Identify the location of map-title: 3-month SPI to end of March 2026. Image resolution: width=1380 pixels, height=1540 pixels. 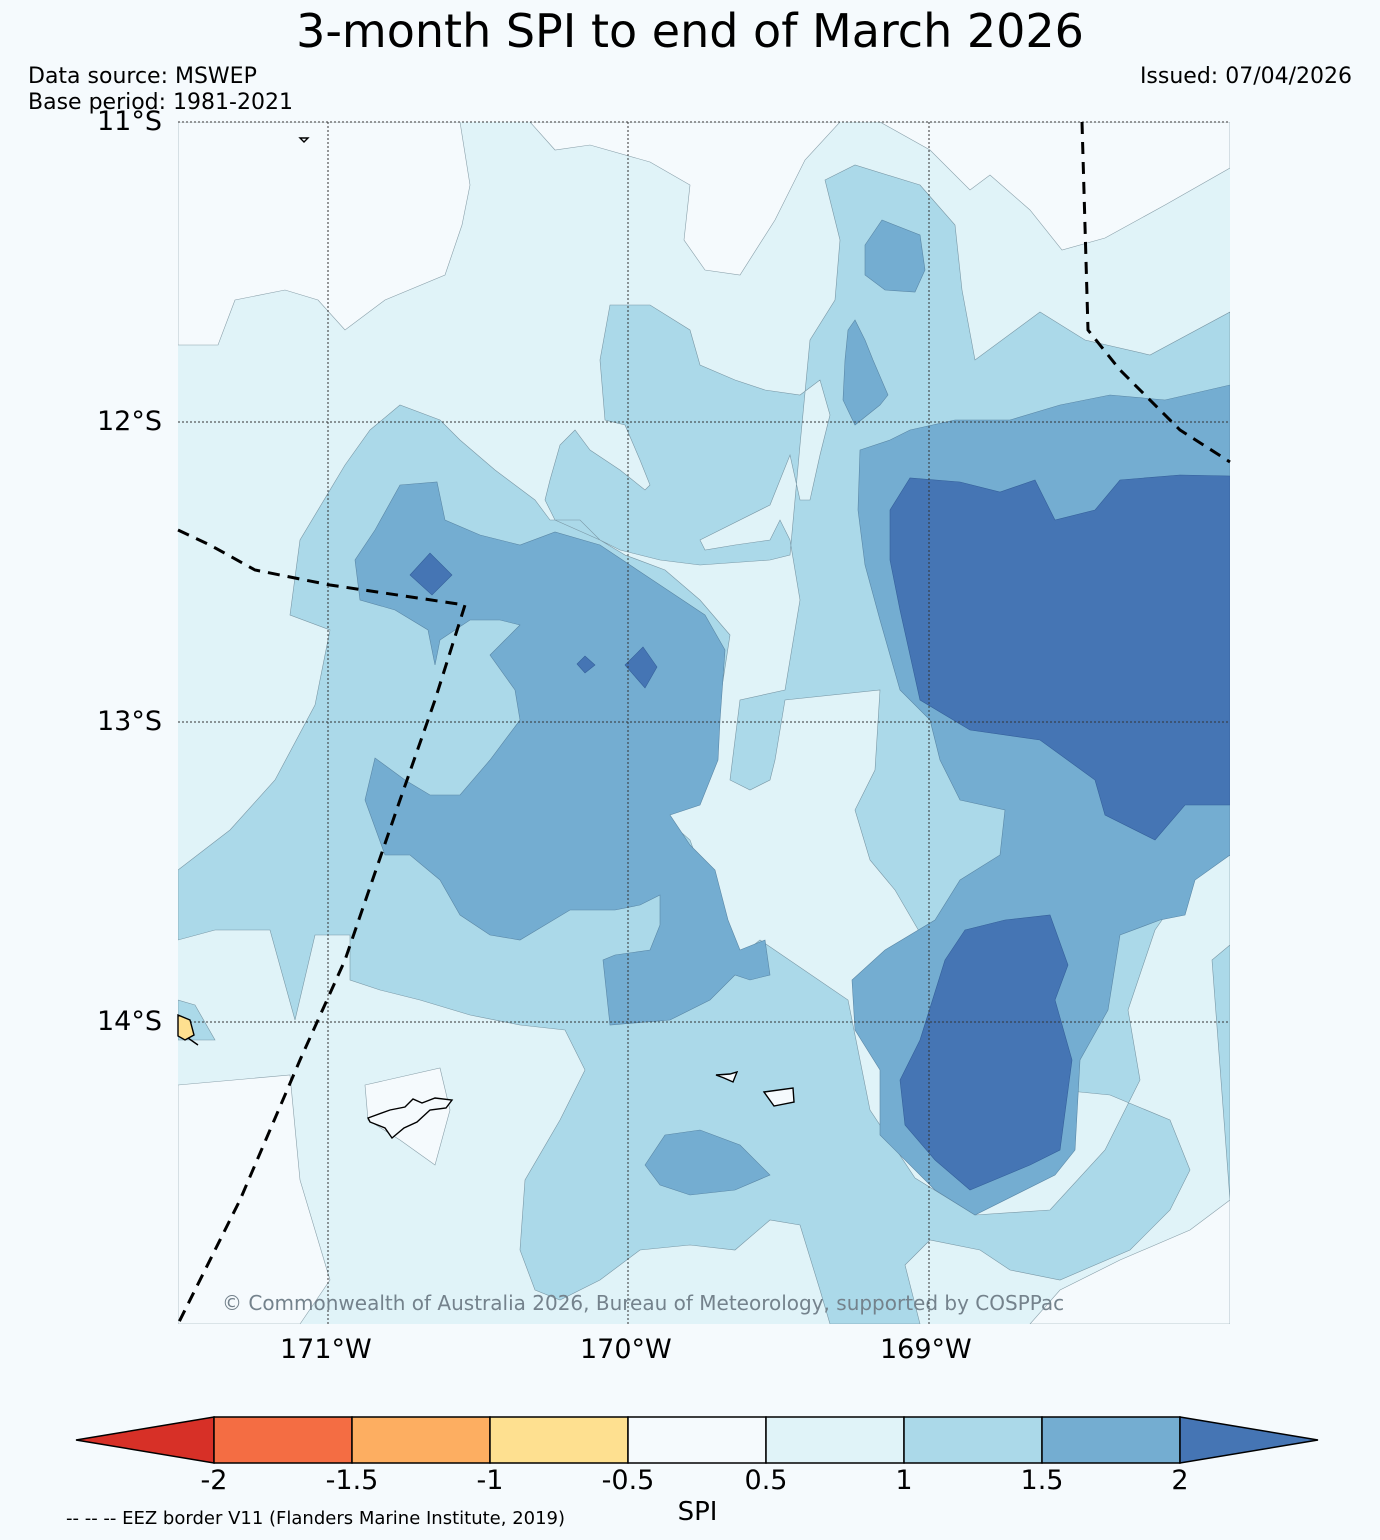
(690, 31).